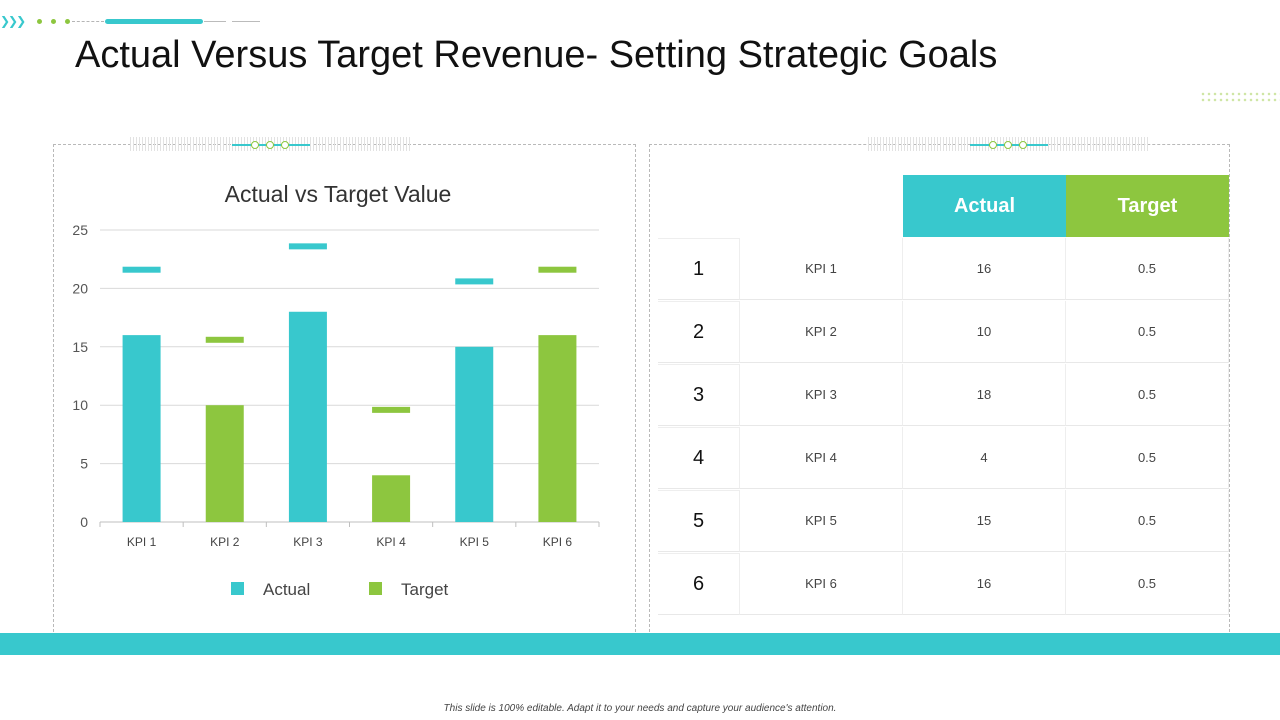 Image resolution: width=1280 pixels, height=720 pixels. What do you see at coordinates (984, 332) in the screenshot?
I see `row-actual: 10` at bounding box center [984, 332].